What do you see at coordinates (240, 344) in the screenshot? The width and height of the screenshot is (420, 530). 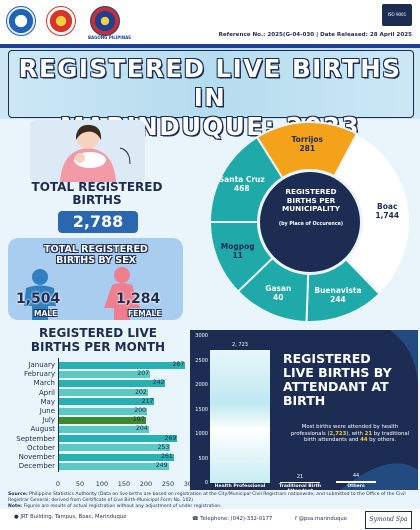 I see `attendant-value-label: 2, 723` at bounding box center [240, 344].